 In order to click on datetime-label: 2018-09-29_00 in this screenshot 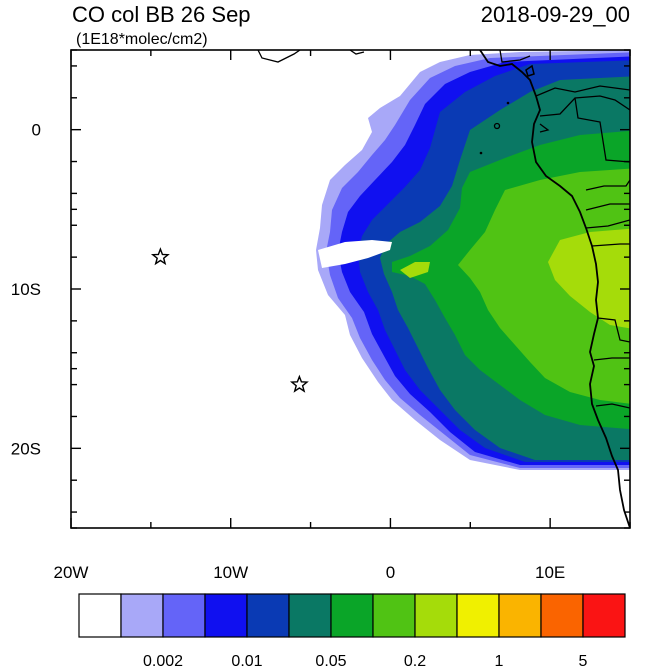, I will do `click(555, 14)`.